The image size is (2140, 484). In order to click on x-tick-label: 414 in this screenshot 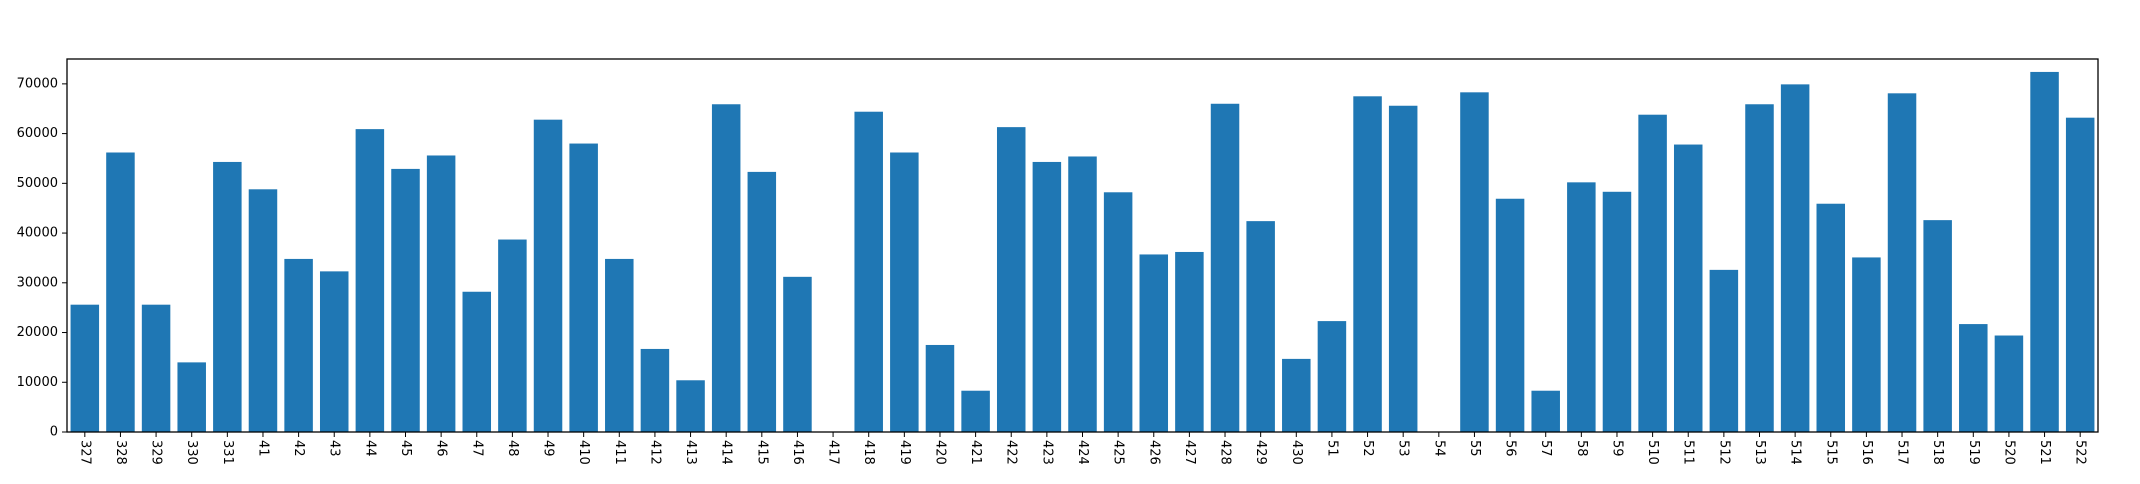, I will do `click(726, 452)`.